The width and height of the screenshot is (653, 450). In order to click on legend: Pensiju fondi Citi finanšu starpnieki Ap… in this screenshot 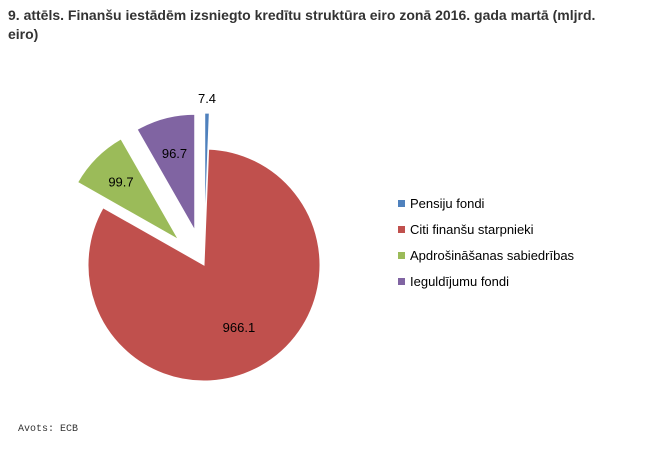, I will do `click(486, 242)`.